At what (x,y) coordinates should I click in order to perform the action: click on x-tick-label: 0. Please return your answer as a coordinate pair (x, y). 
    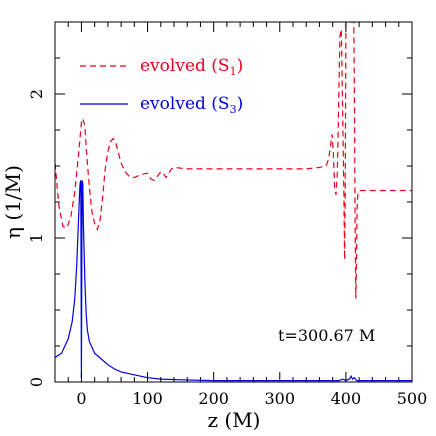
    Looking at the image, I should click on (81, 398).